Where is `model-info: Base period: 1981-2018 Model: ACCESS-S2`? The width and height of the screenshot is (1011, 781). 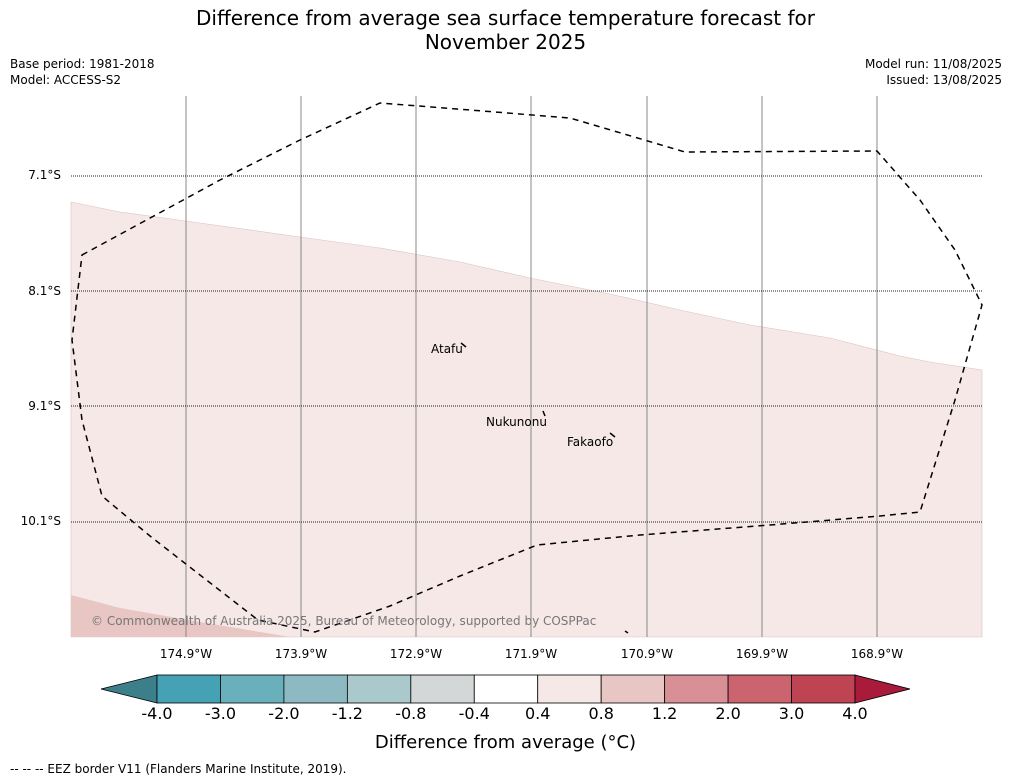
model-info: Base period: 1981-2018 Model: ACCESS-S2 is located at coordinates (82, 72).